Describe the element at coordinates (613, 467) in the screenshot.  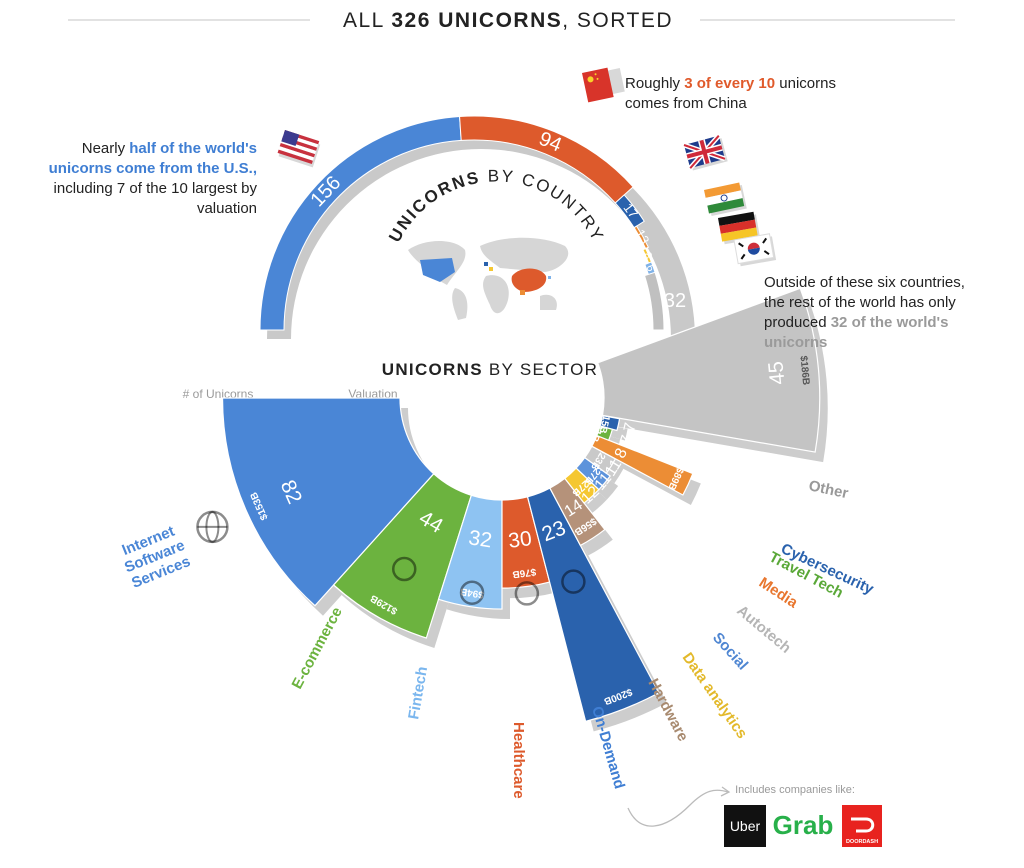
I see `sector-count-label: 11` at that location.